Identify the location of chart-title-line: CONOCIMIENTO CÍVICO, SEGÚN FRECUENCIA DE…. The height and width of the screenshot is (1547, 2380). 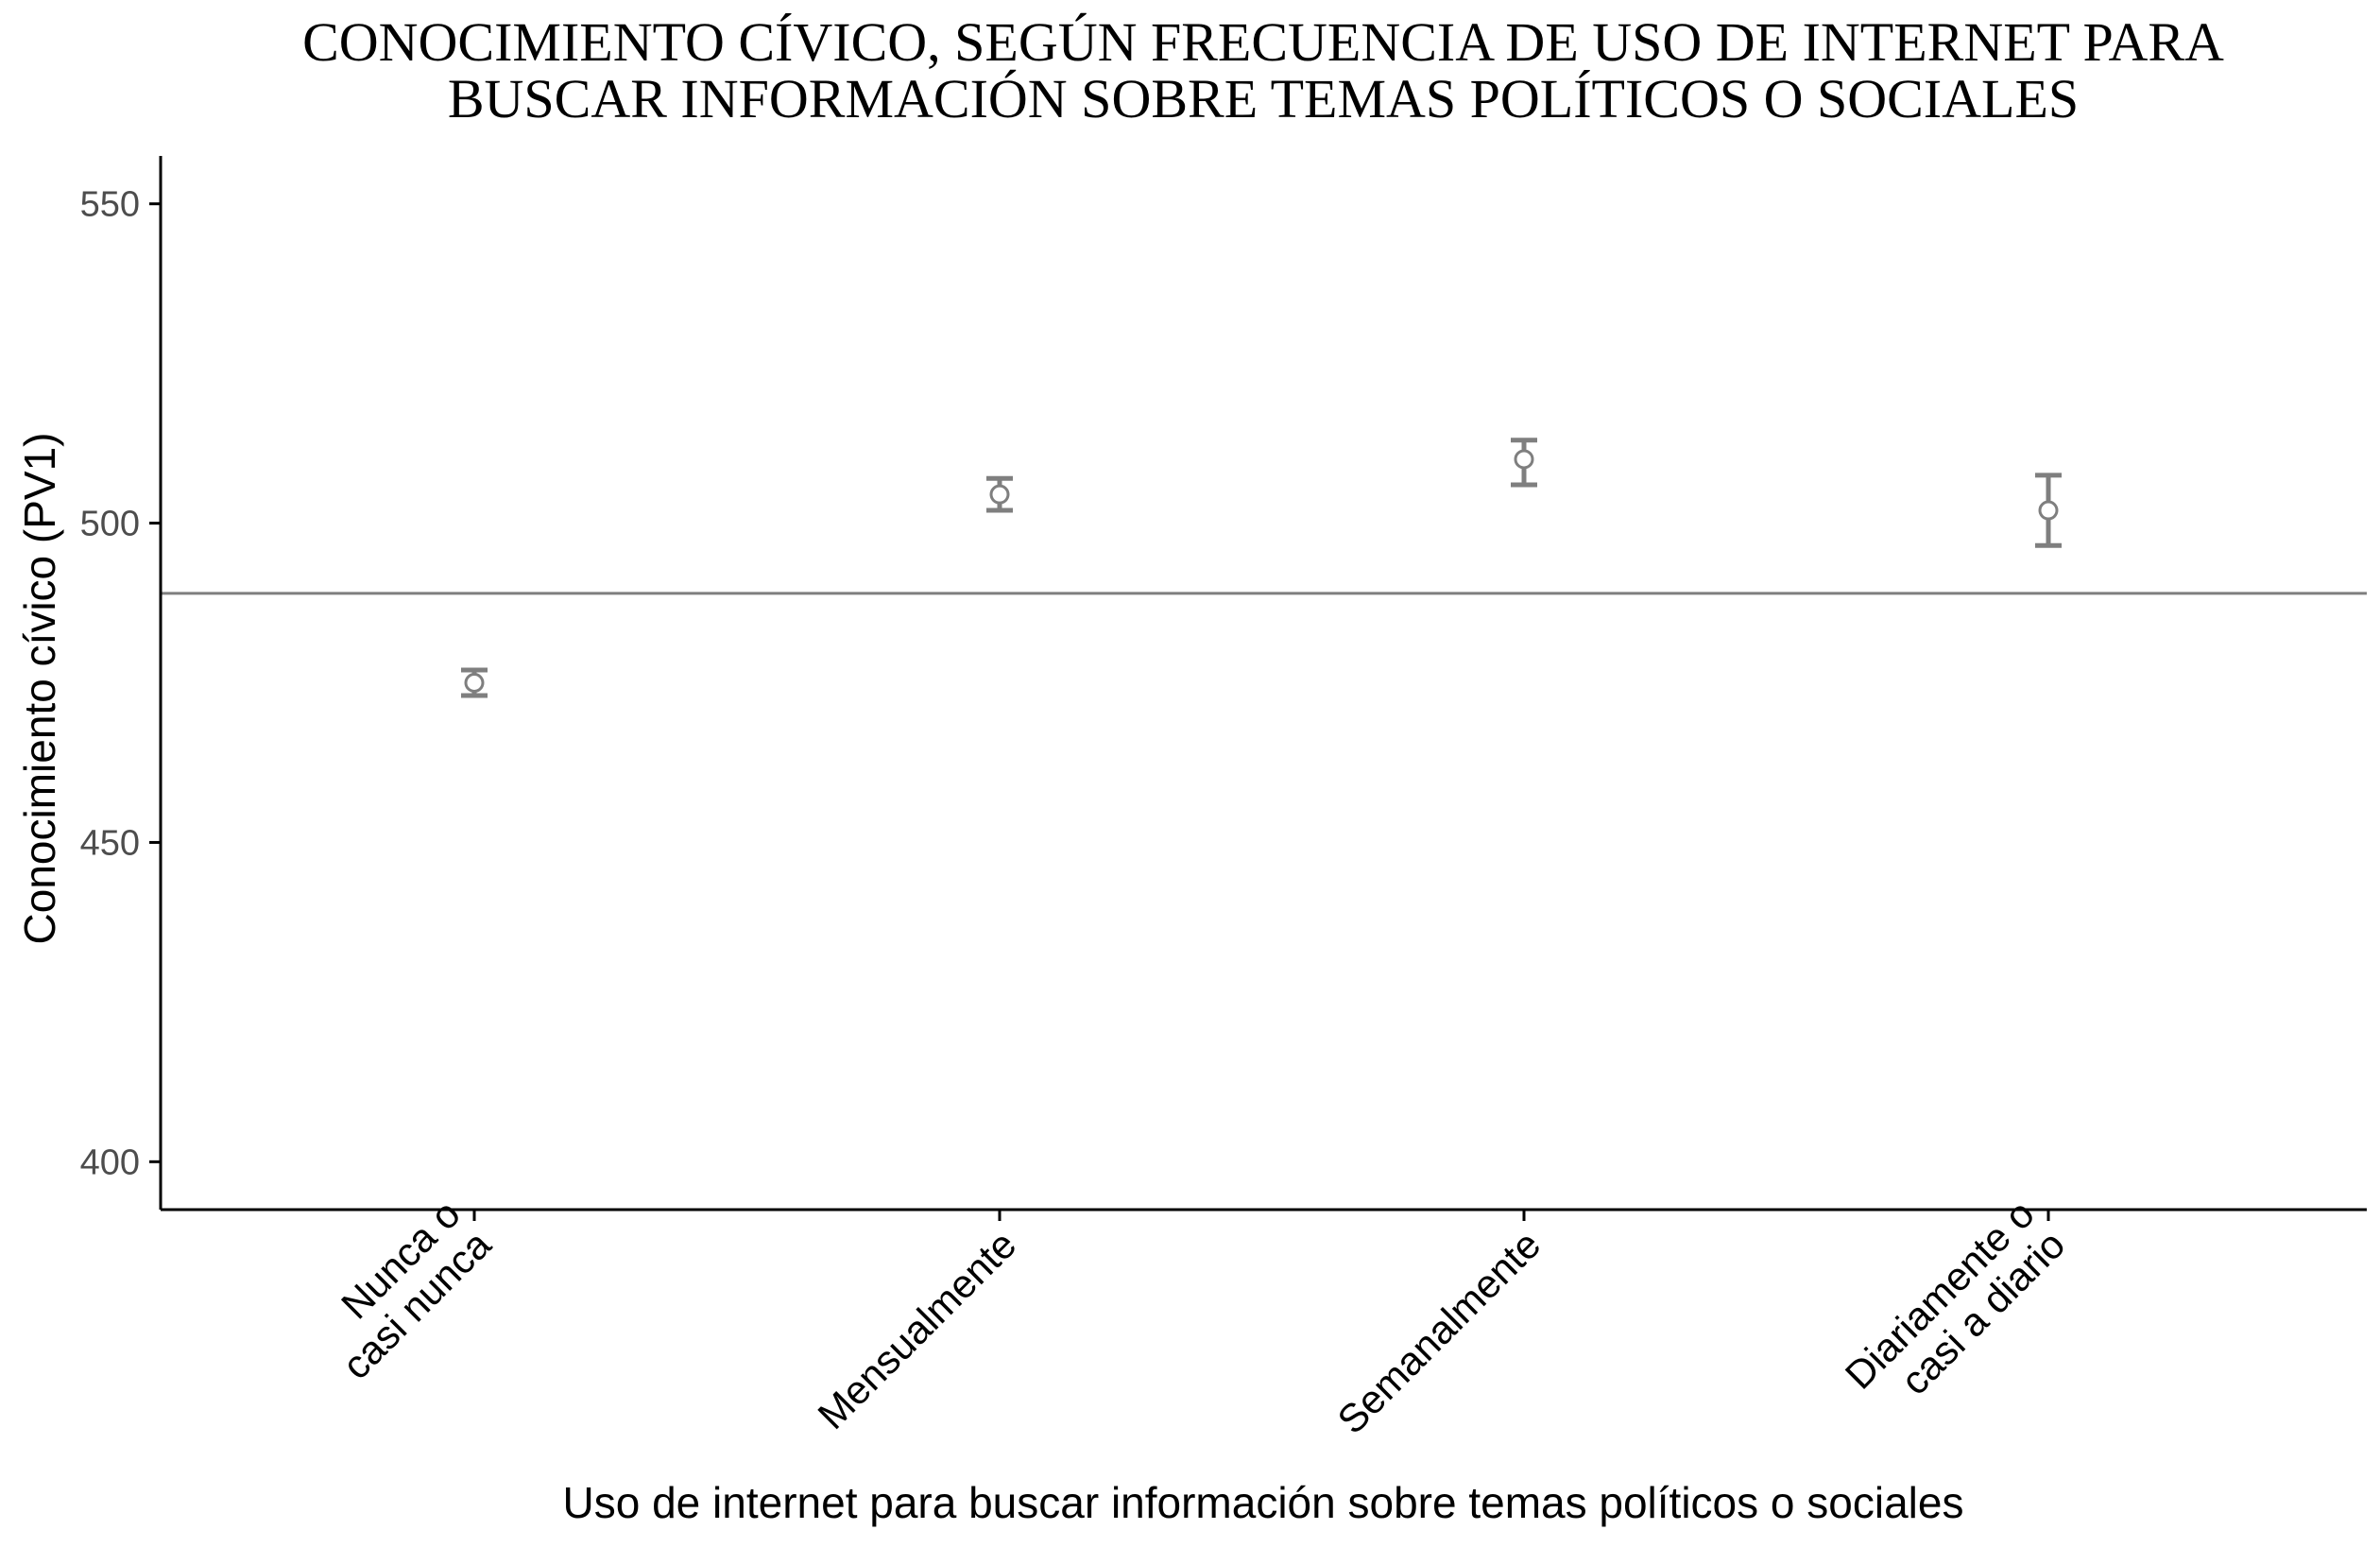
(1263, 42).